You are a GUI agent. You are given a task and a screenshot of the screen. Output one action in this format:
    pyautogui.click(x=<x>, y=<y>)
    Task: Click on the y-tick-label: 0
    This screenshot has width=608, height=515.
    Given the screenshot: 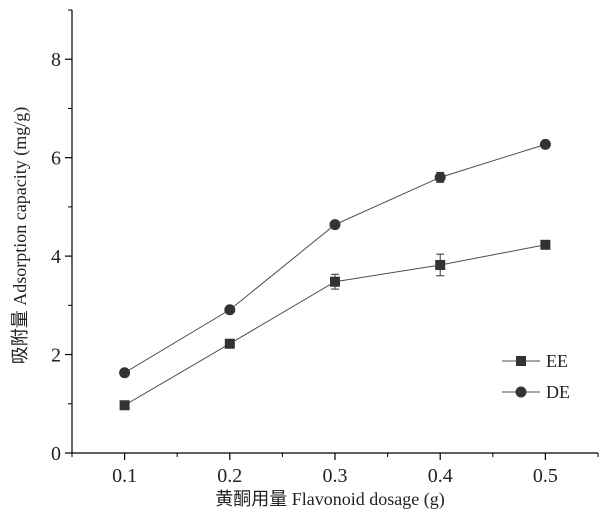 What is the action you would take?
    pyautogui.click(x=56, y=454)
    